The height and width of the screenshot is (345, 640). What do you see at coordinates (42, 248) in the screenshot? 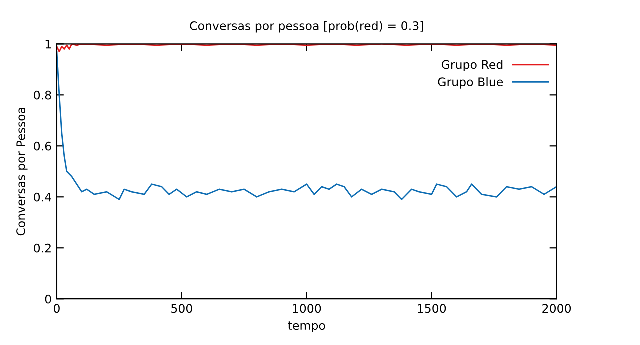
I see `y-tick-label: 0.2` at bounding box center [42, 248].